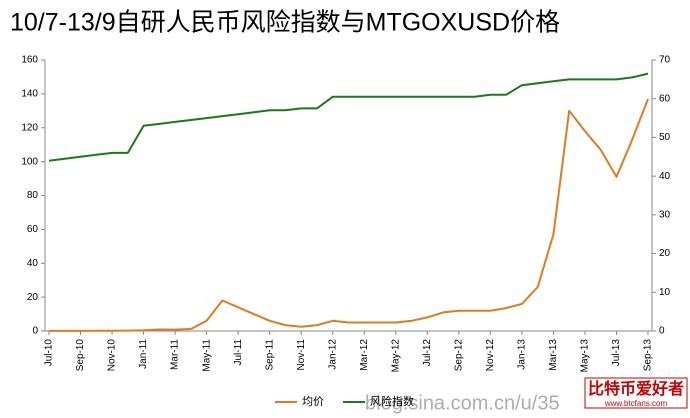 The height and width of the screenshot is (418, 690). Describe the element at coordinates (585, 356) in the screenshot. I see `x-tick-label: May-13` at that location.